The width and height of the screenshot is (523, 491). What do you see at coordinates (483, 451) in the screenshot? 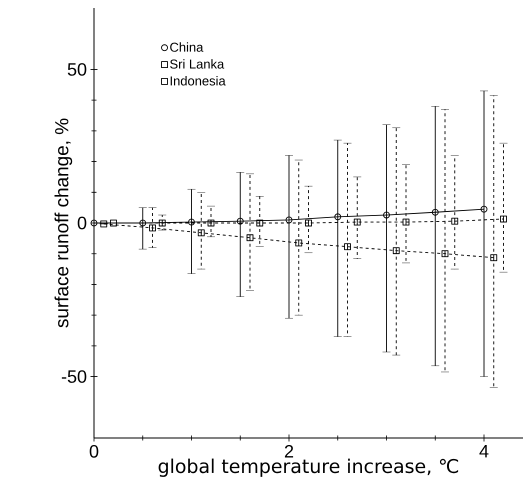
I see `x-tick-label: 4` at bounding box center [483, 451].